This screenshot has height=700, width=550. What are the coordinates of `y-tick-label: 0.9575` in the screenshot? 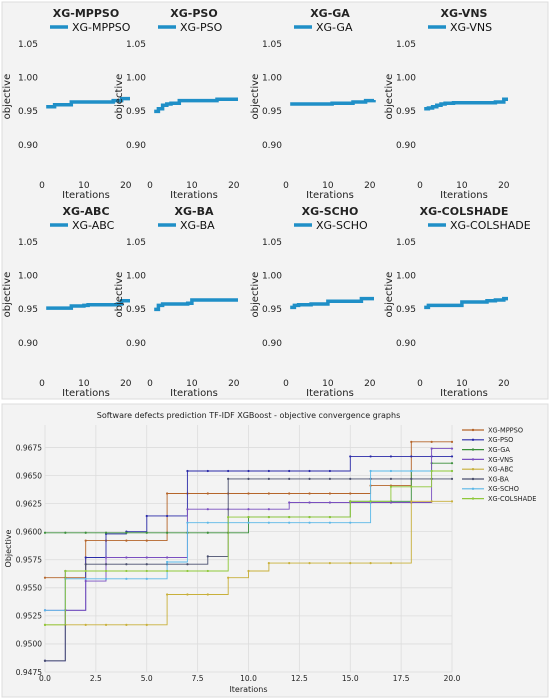 It's located at (29, 560).